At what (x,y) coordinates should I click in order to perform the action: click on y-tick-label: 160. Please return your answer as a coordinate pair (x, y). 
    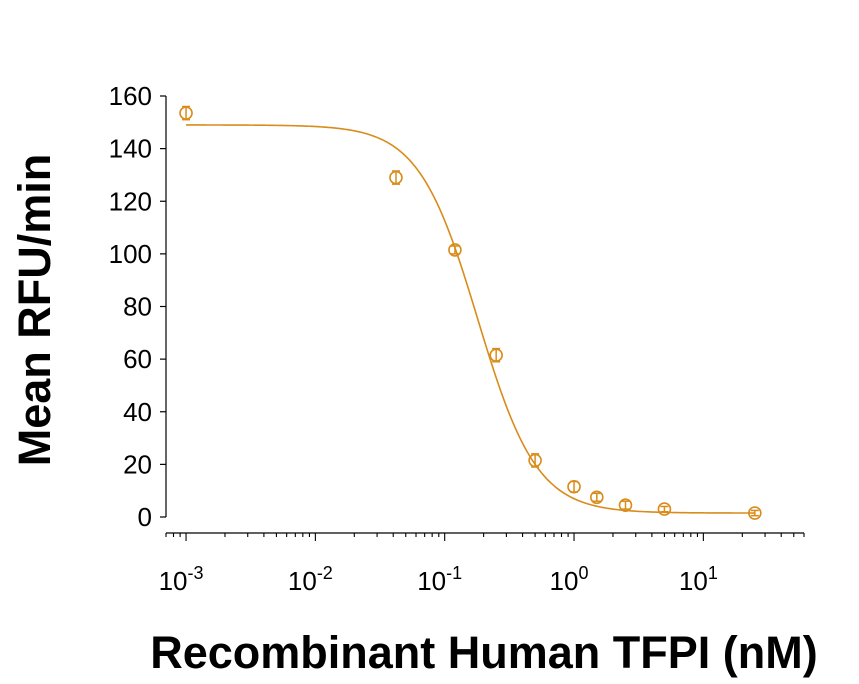
    Looking at the image, I should click on (130, 96).